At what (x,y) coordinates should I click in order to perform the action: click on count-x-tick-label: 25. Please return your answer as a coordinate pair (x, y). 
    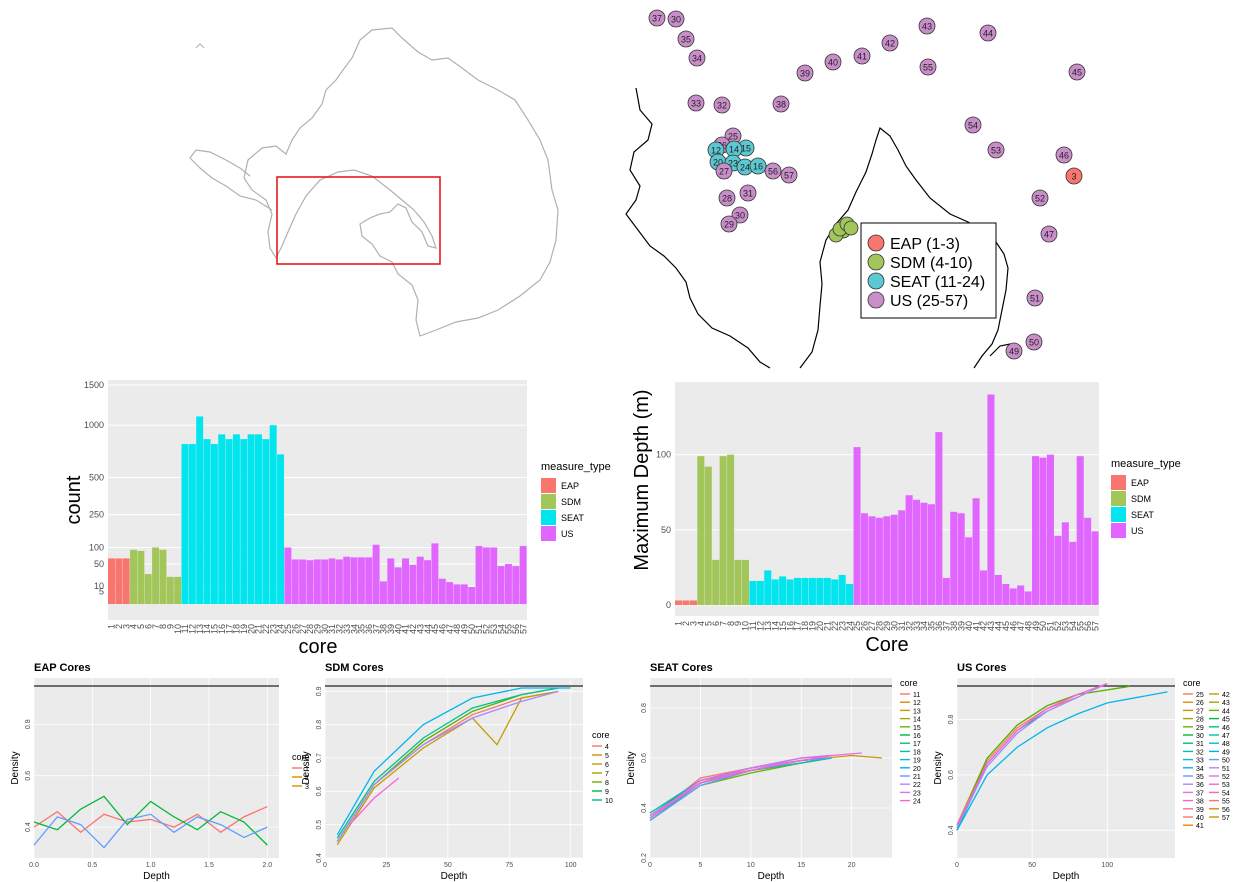
    Looking at the image, I should click on (288, 629).